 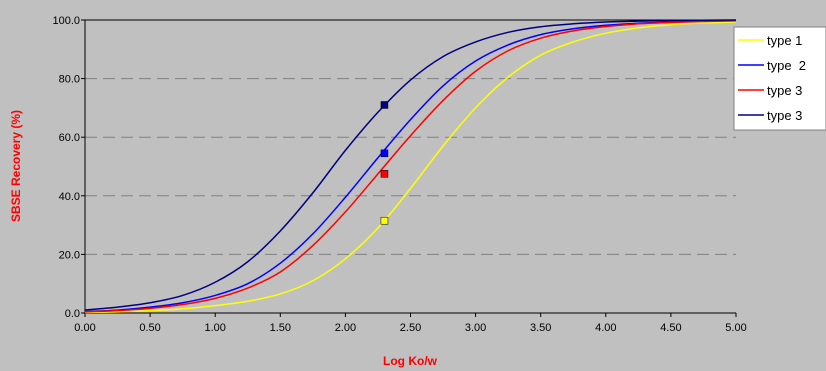 I want to click on x-tick-label: 0.50, so click(x=149, y=328).